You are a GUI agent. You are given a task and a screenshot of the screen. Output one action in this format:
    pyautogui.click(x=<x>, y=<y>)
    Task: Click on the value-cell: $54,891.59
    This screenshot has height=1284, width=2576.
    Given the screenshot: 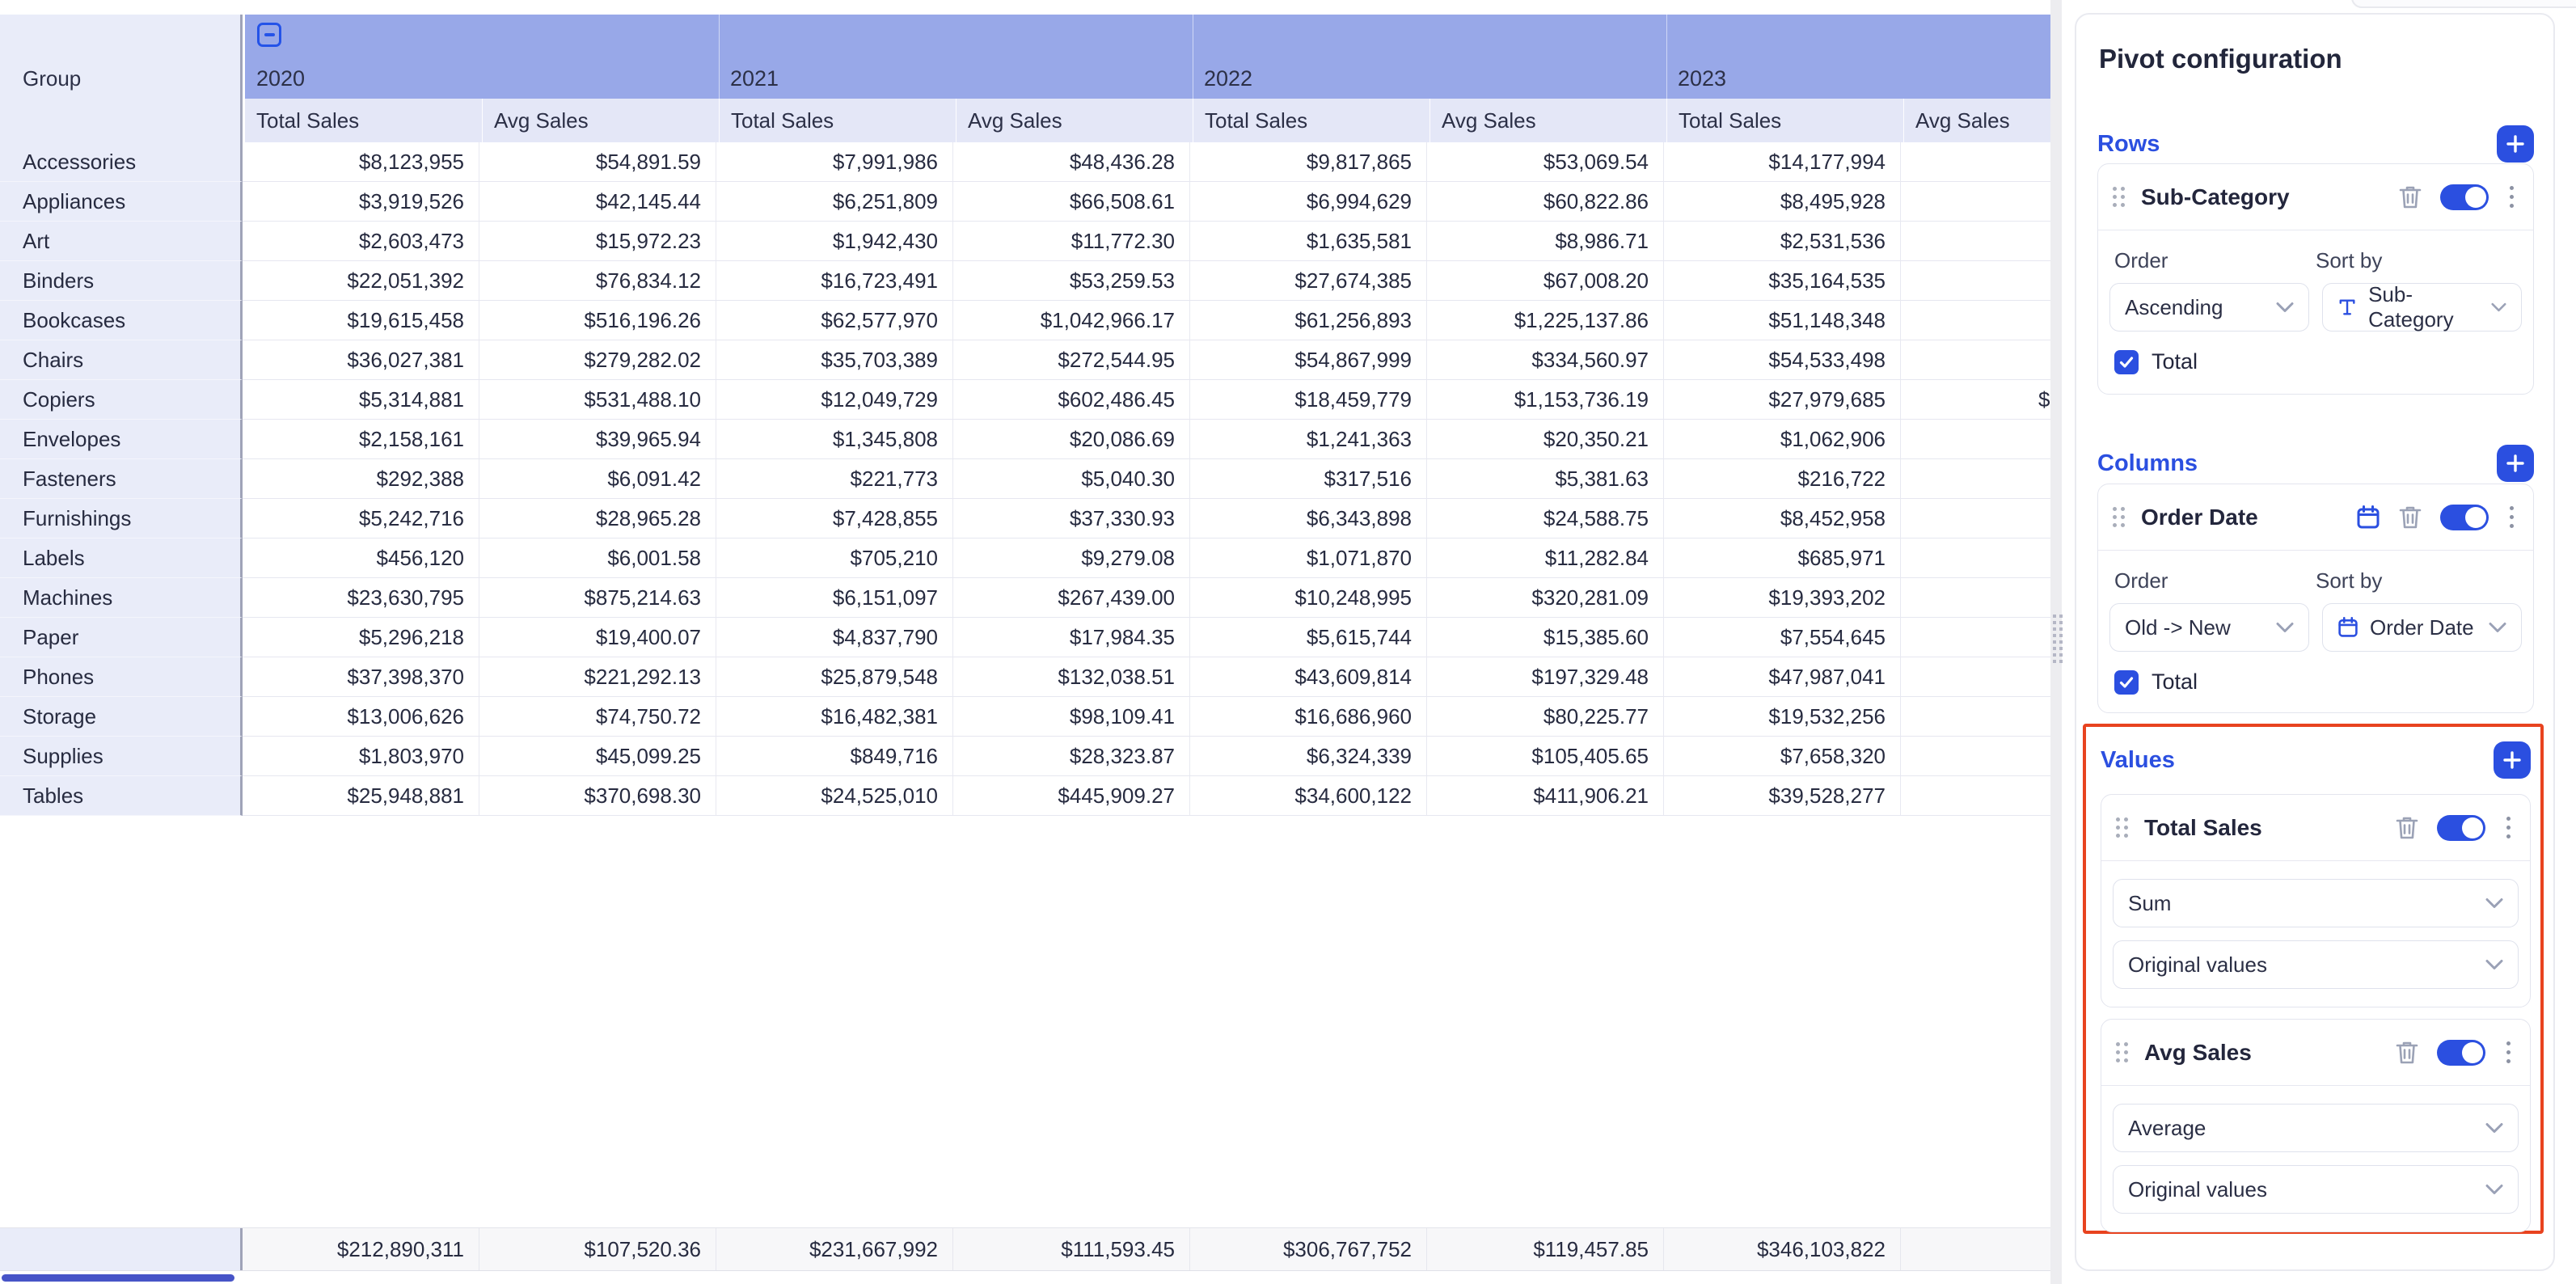 What is the action you would take?
    pyautogui.click(x=597, y=162)
    